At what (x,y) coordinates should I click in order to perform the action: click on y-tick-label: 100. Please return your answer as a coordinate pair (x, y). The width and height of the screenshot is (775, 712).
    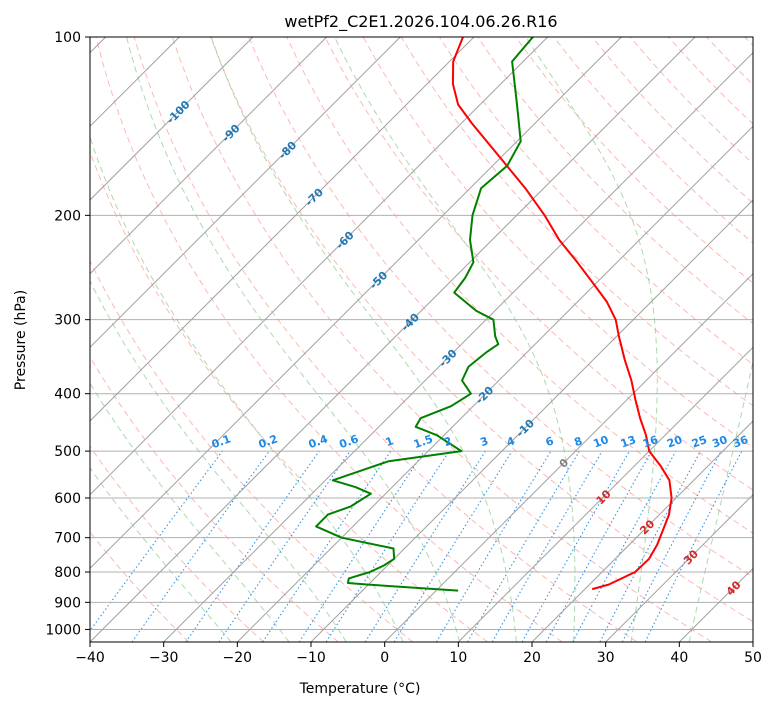
    Looking at the image, I should click on (67, 38).